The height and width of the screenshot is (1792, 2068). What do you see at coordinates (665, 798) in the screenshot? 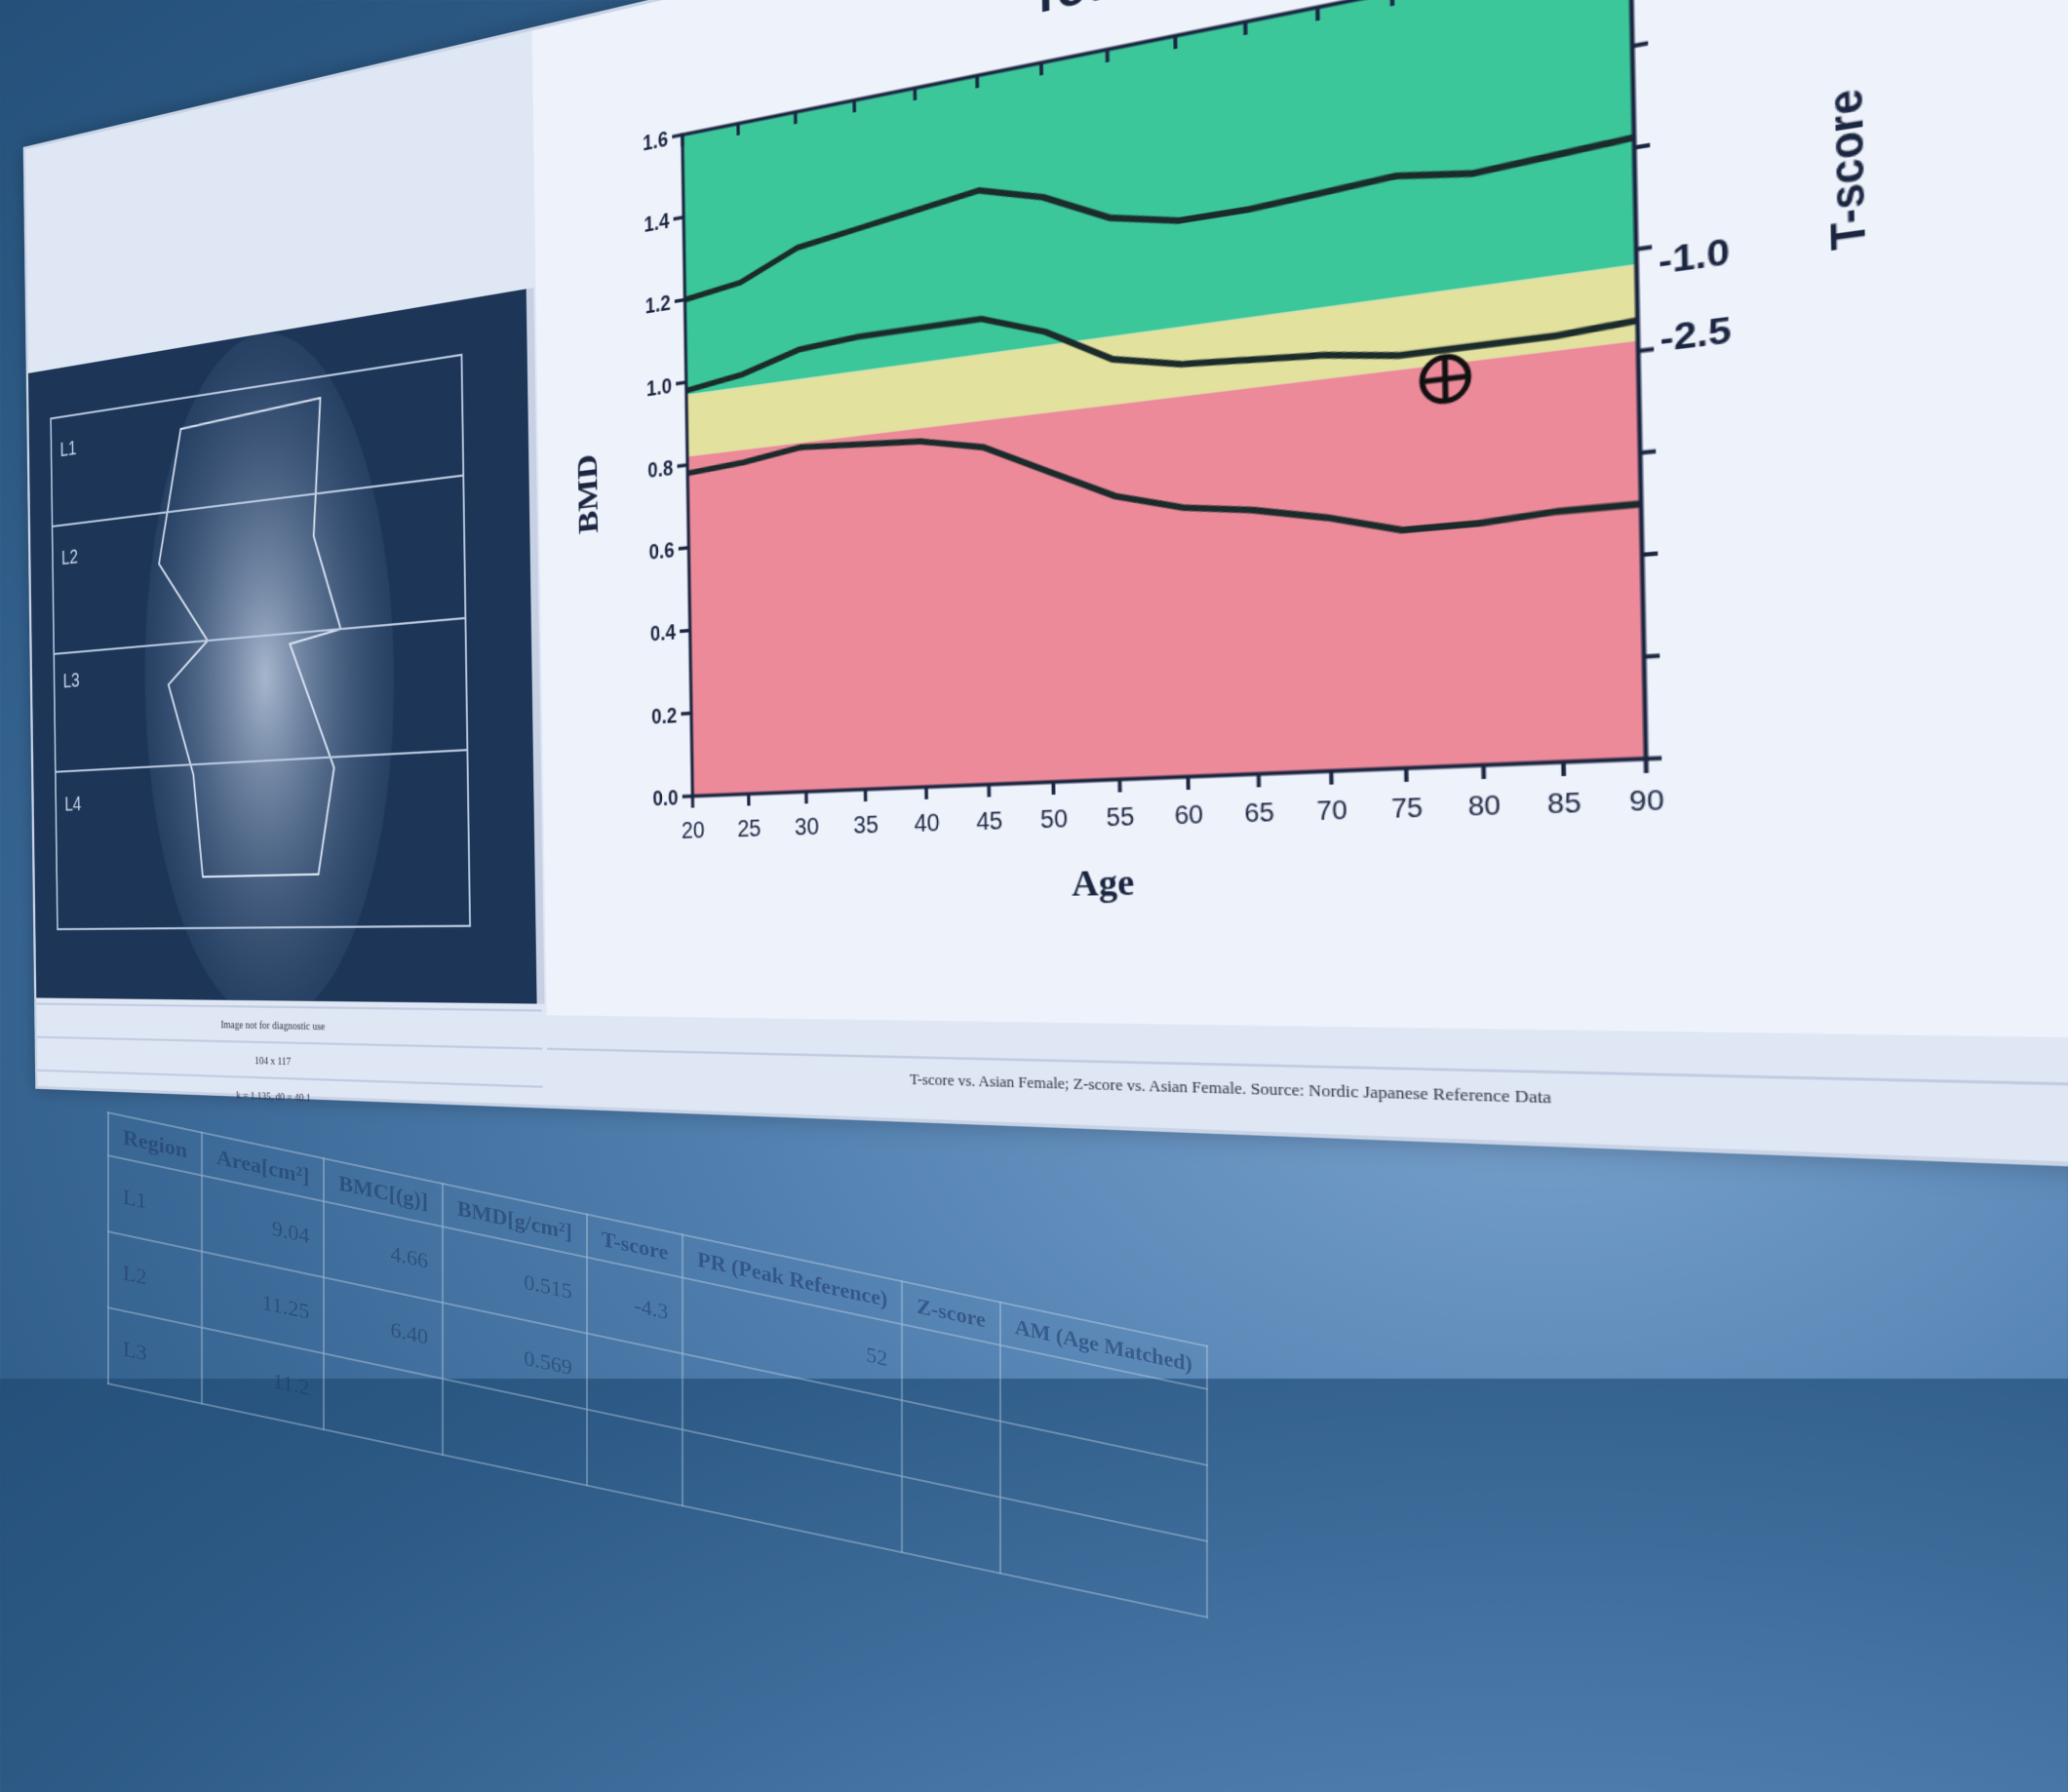
I see `y-tick-label: 0.0` at bounding box center [665, 798].